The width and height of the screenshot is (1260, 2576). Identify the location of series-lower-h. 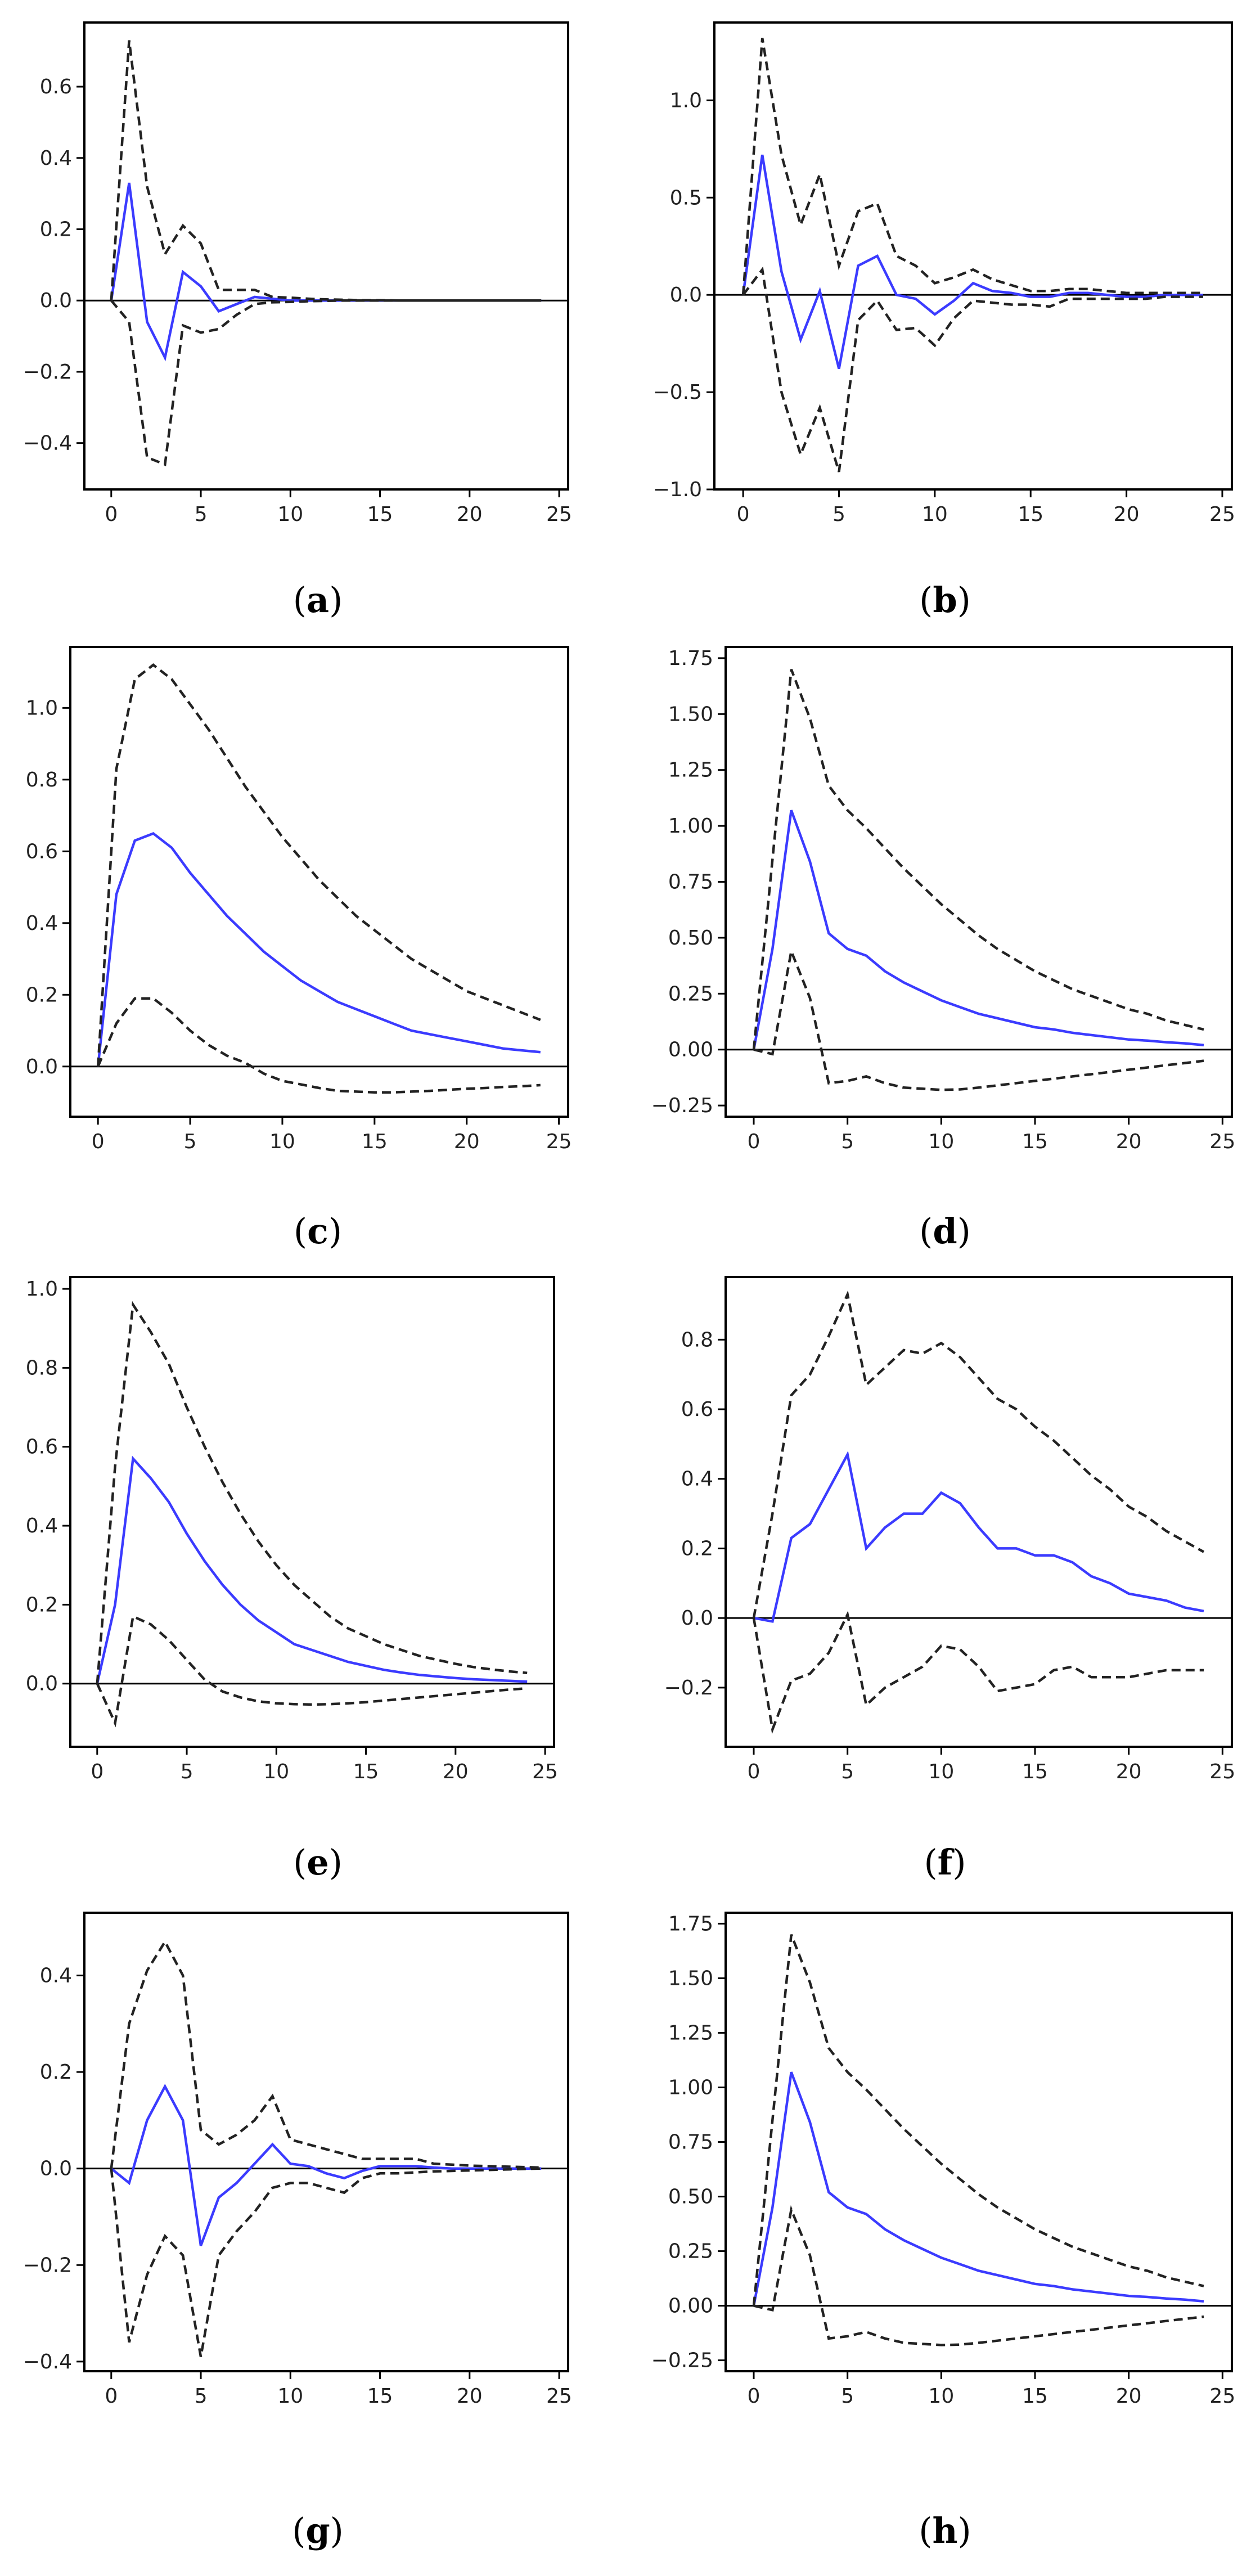
(978, 2275).